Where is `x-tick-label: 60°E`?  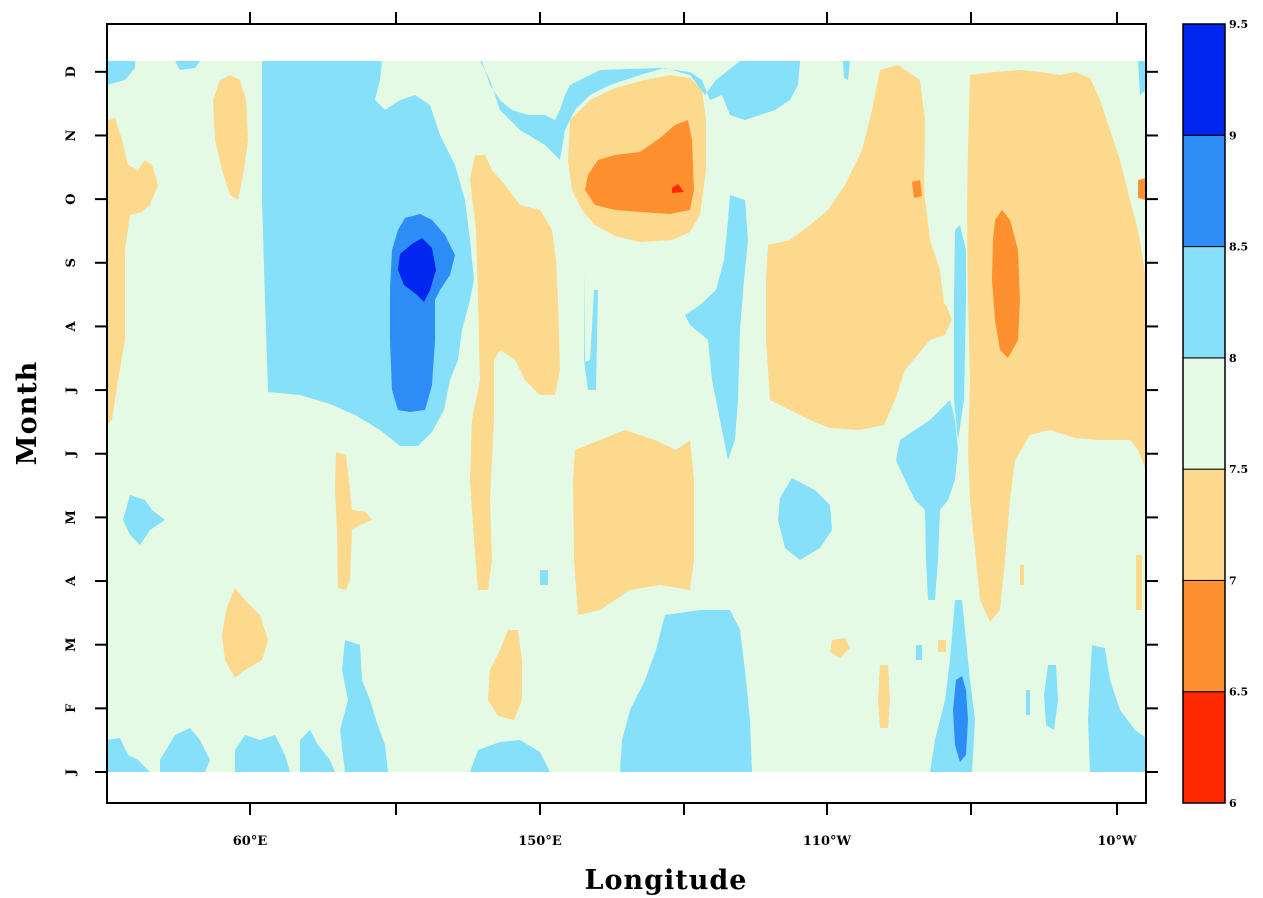 x-tick-label: 60°E is located at coordinates (250, 841).